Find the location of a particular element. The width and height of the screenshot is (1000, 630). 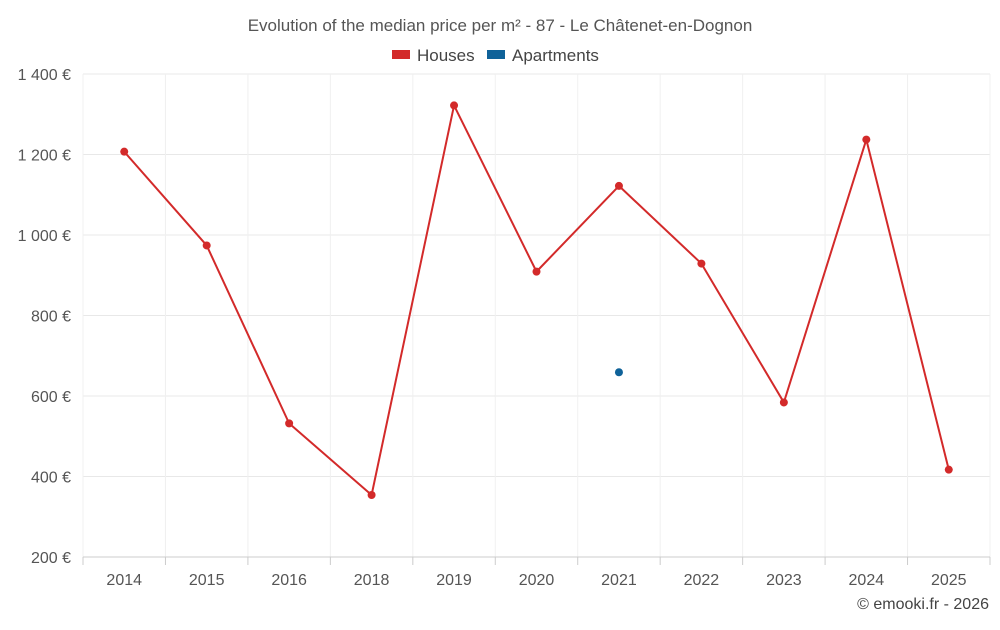

y-tick-label: 800 € is located at coordinates (51, 317).